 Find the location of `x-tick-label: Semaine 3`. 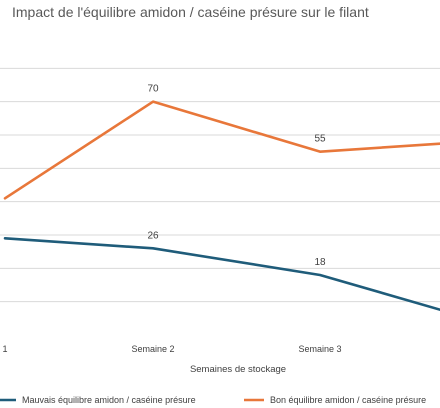

x-tick-label: Semaine 3 is located at coordinates (319, 349).